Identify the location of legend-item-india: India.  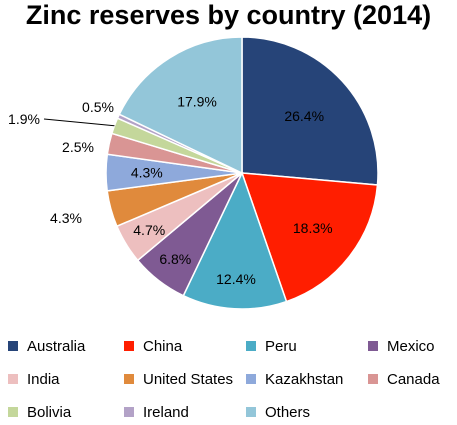
(34, 379).